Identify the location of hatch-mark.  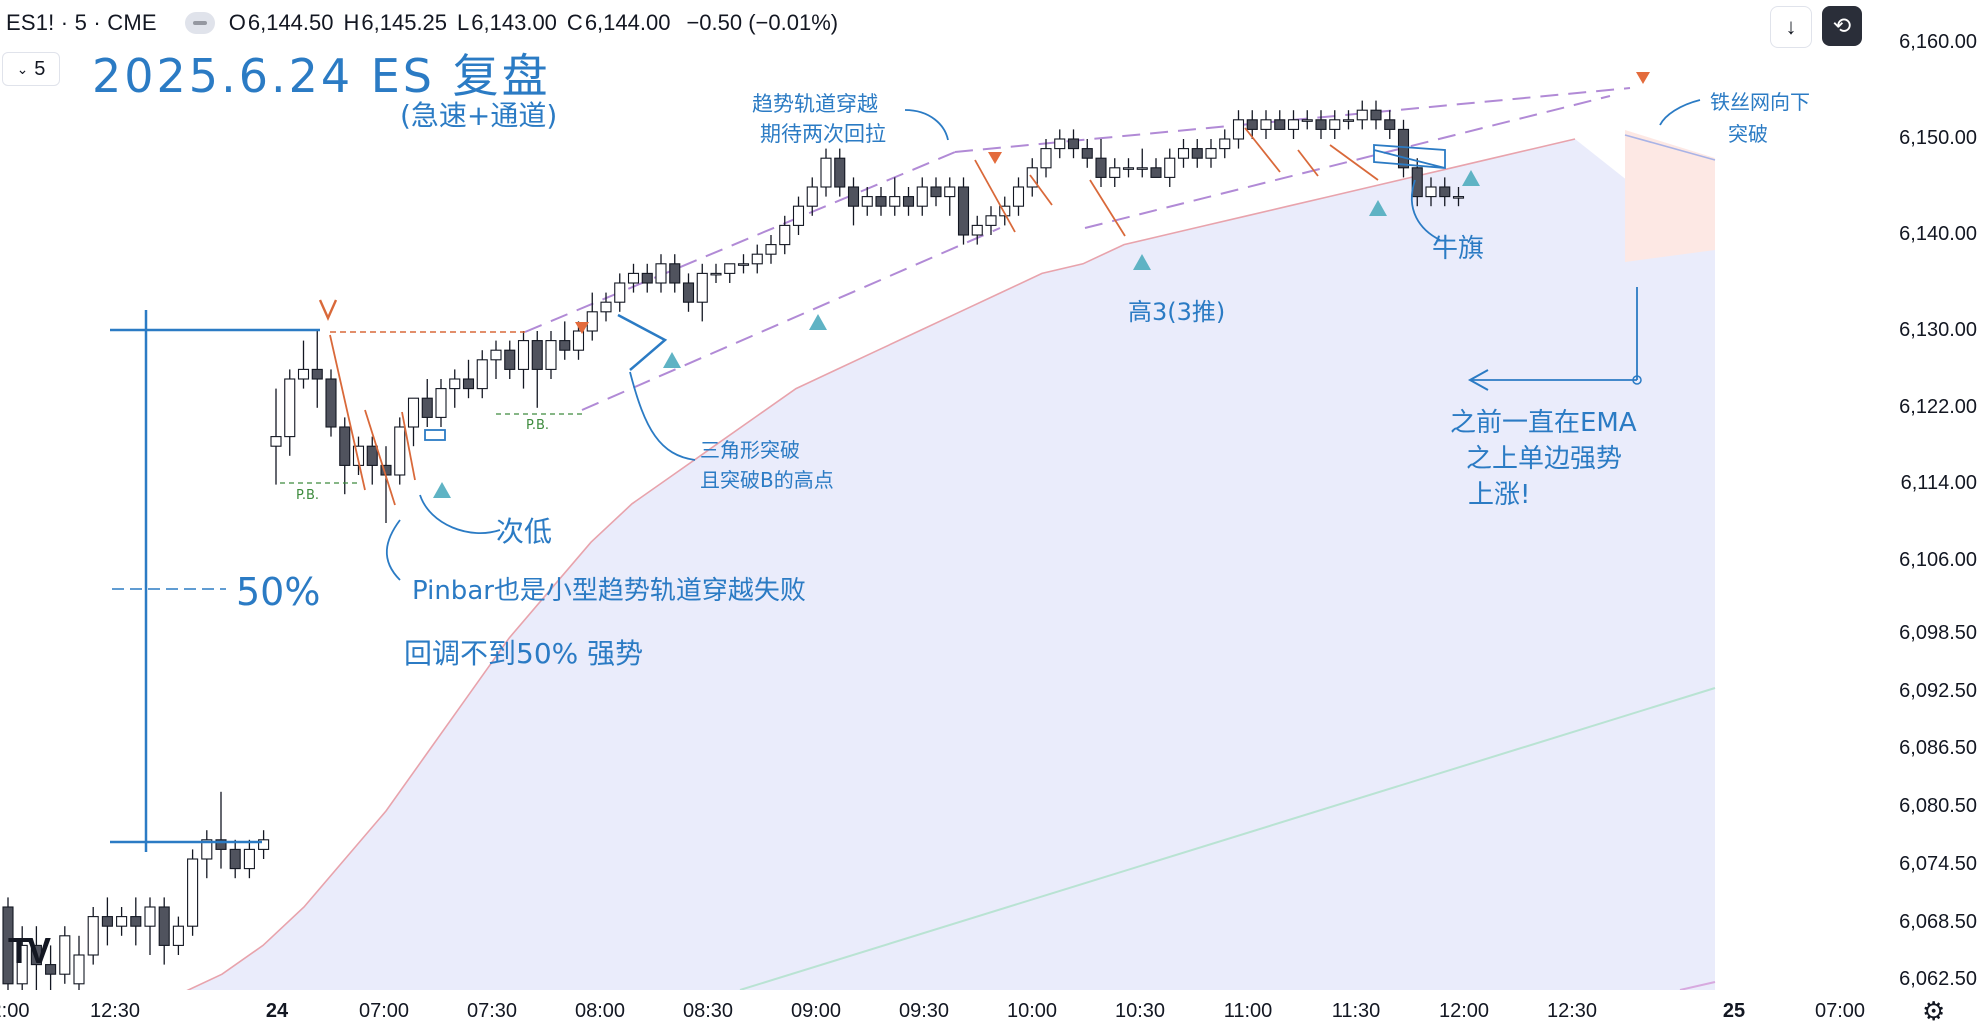
(435, 435).